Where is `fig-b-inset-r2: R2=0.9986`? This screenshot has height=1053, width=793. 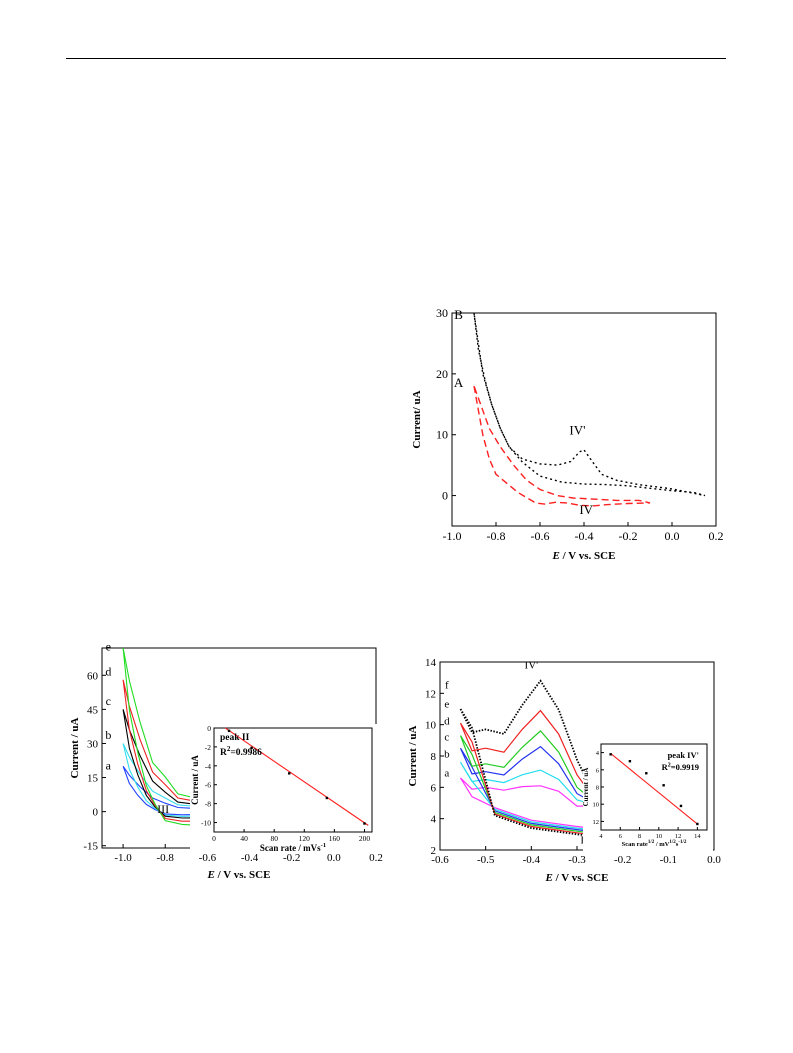 fig-b-inset-r2: R2=0.9986 is located at coordinates (241, 751).